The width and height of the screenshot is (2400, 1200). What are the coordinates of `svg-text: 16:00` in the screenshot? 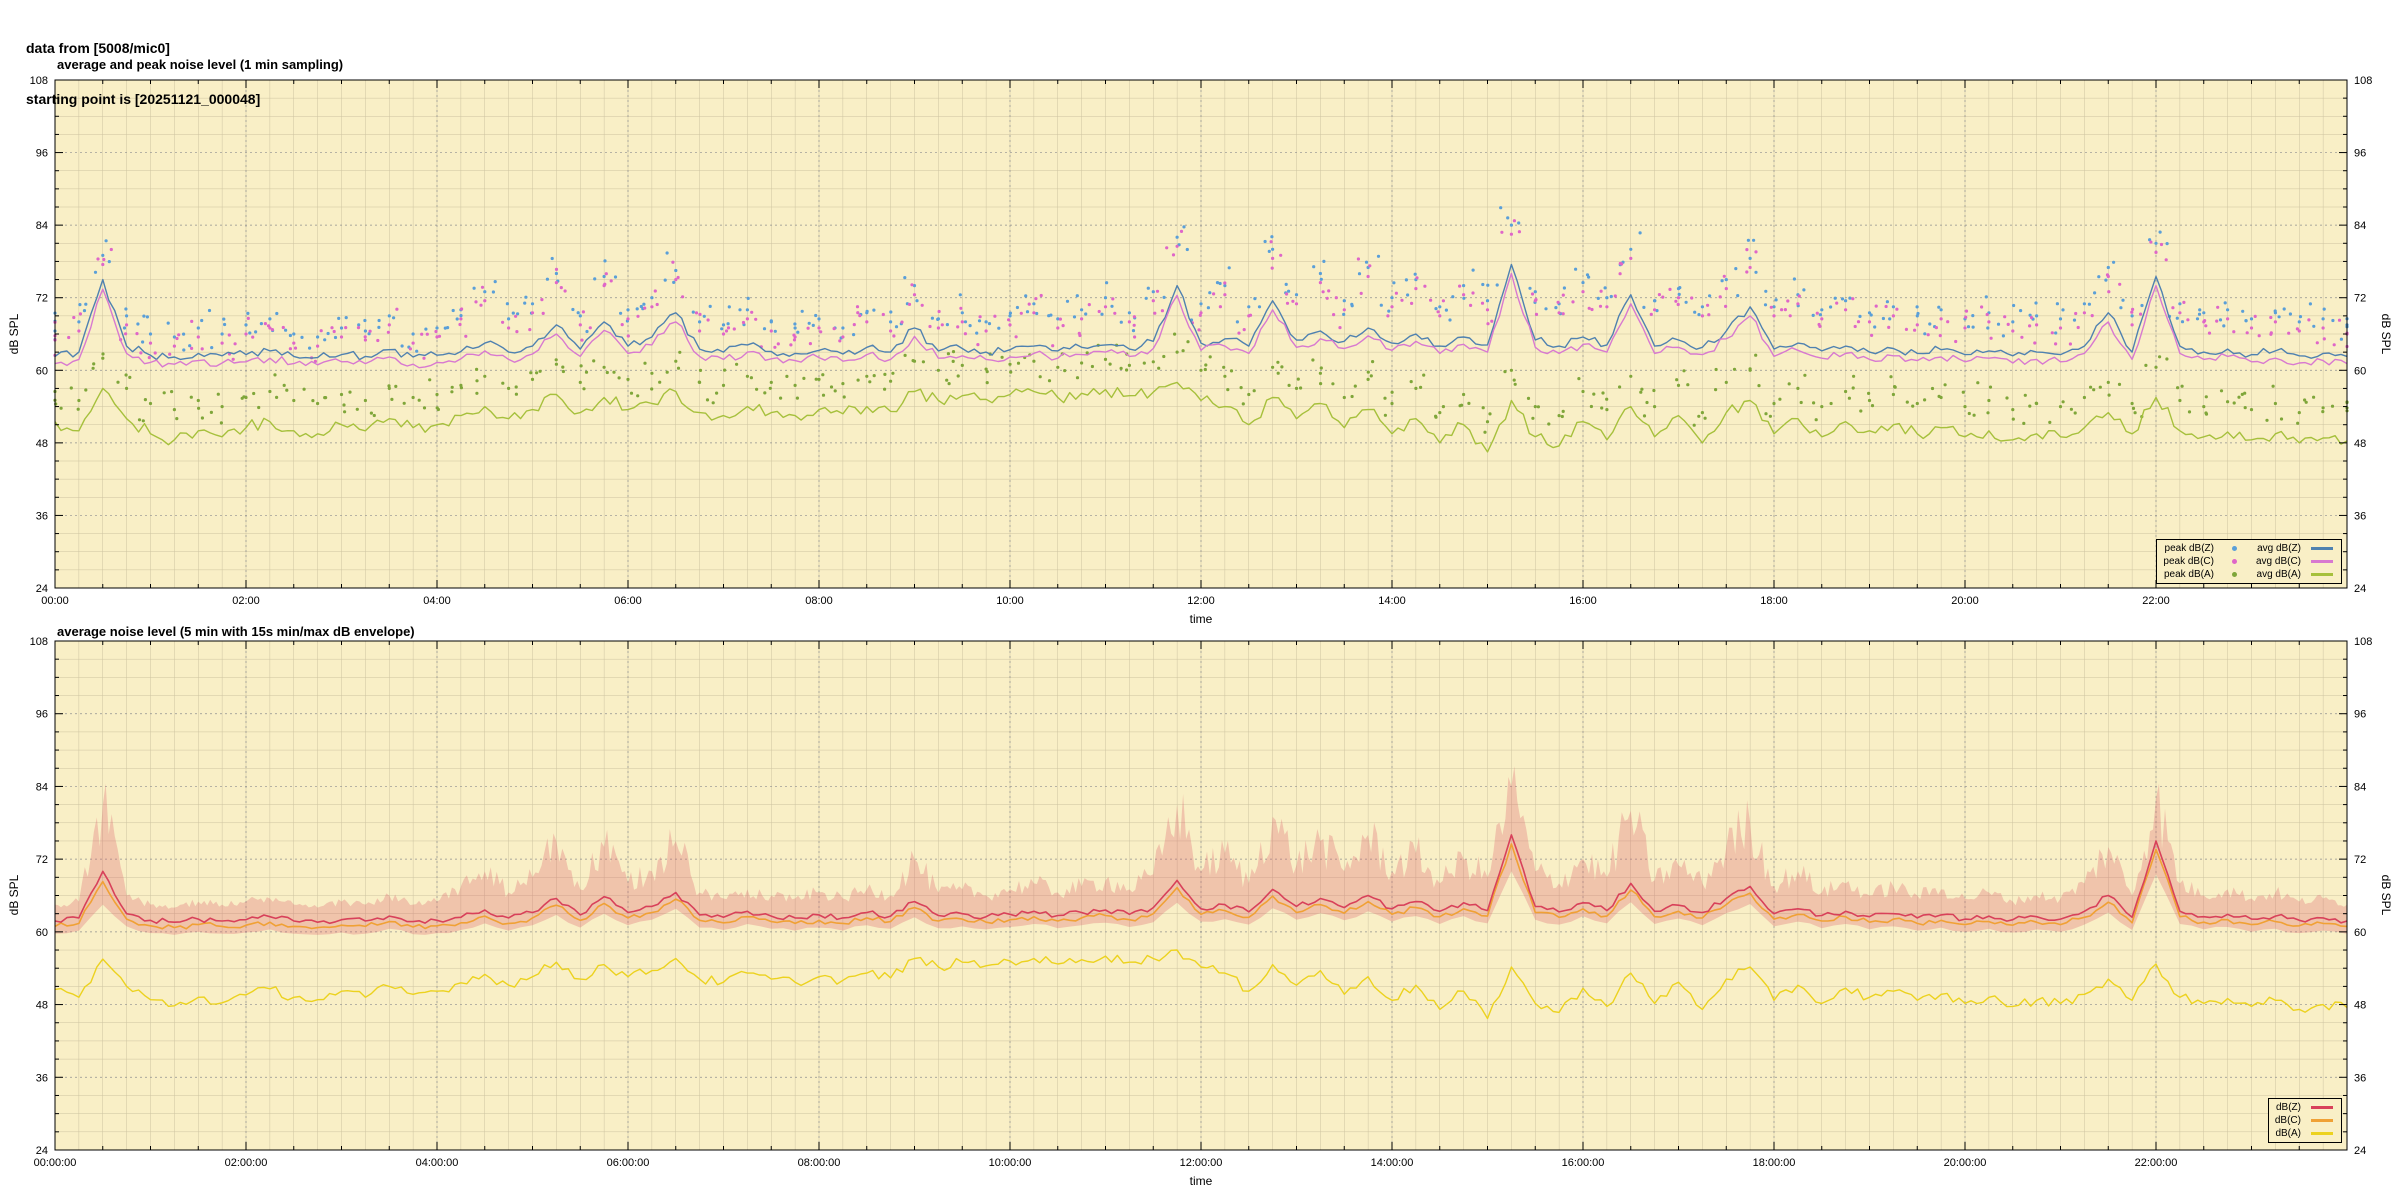 It's located at (1583, 601).